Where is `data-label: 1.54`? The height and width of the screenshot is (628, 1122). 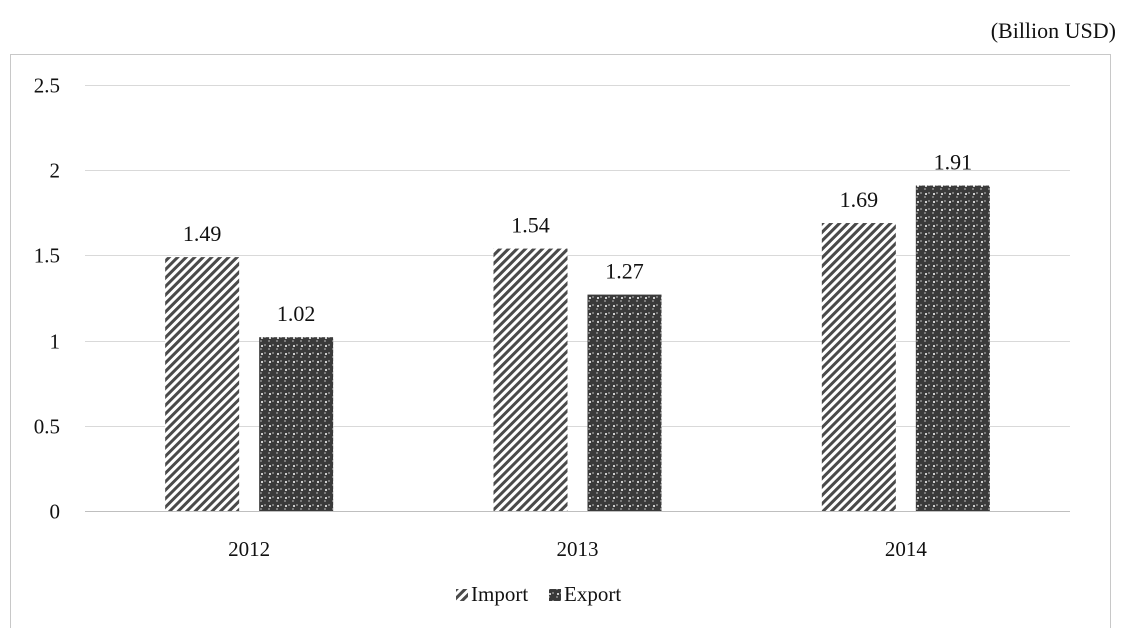 data-label: 1.54 is located at coordinates (530, 225).